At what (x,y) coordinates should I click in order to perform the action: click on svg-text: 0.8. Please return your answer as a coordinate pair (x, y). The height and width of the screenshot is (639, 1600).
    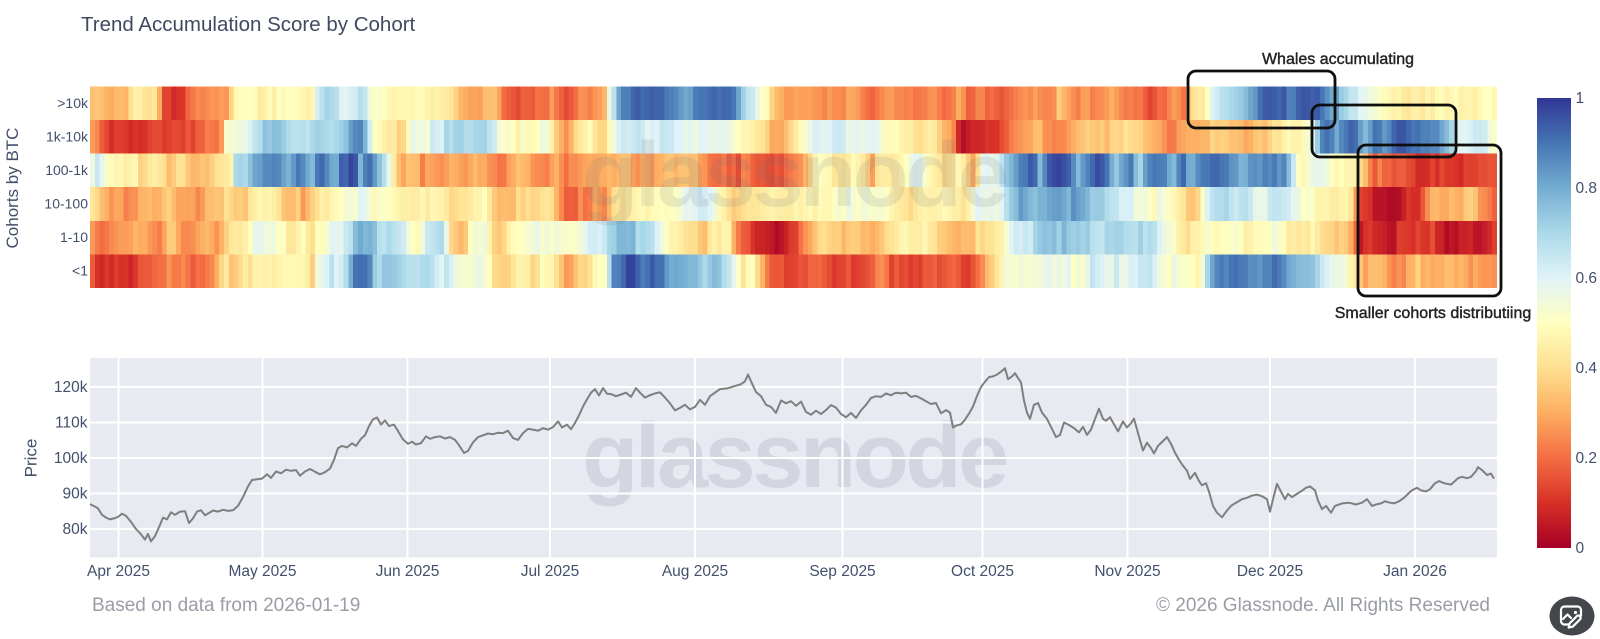
    Looking at the image, I should click on (1587, 188).